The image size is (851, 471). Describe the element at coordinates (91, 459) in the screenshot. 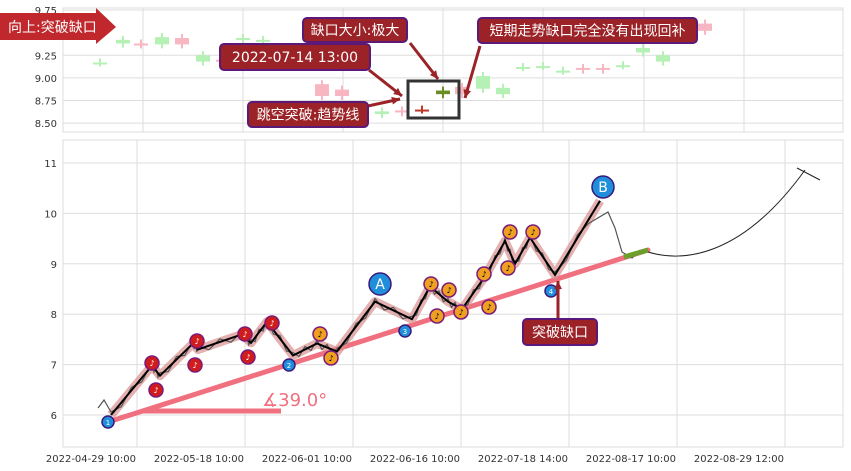

I see `x-tick-label: 2022-04-29 10:00` at that location.